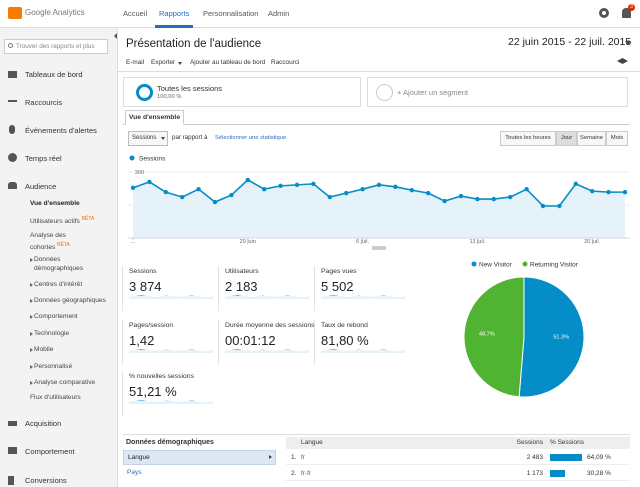 The width and height of the screenshot is (640, 487). What do you see at coordinates (154, 117) in the screenshot?
I see `tab: Vue d'ensemble` at bounding box center [154, 117].